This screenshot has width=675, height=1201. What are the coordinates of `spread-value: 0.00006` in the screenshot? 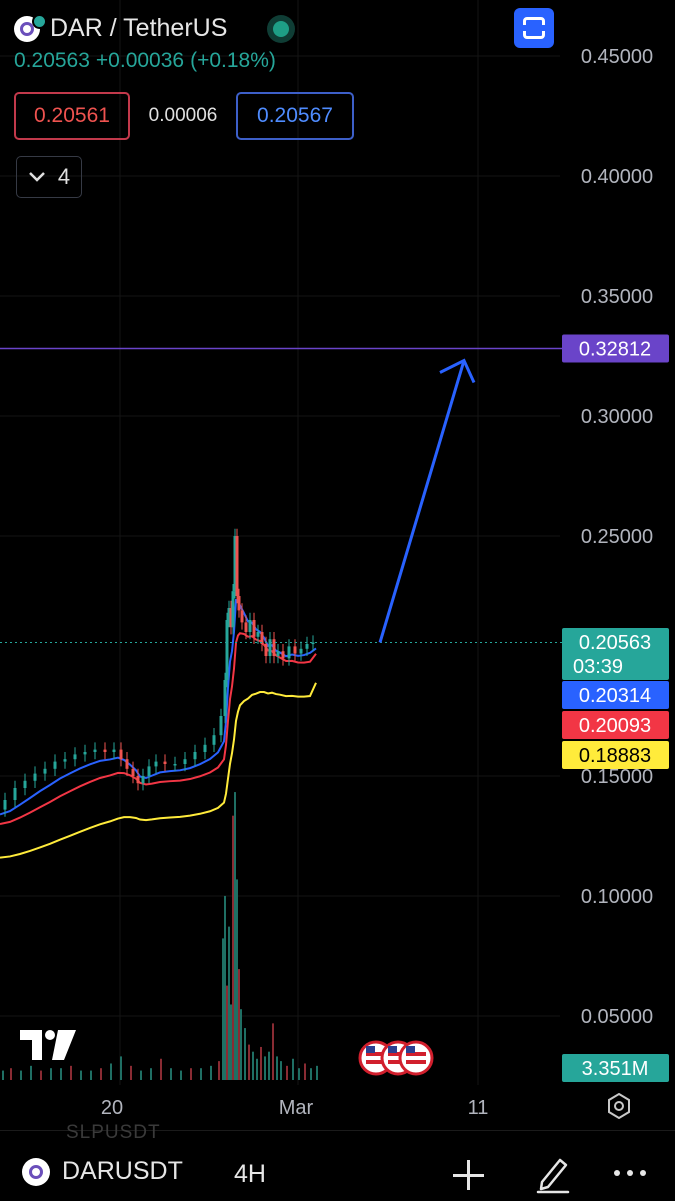 It's located at (183, 115).